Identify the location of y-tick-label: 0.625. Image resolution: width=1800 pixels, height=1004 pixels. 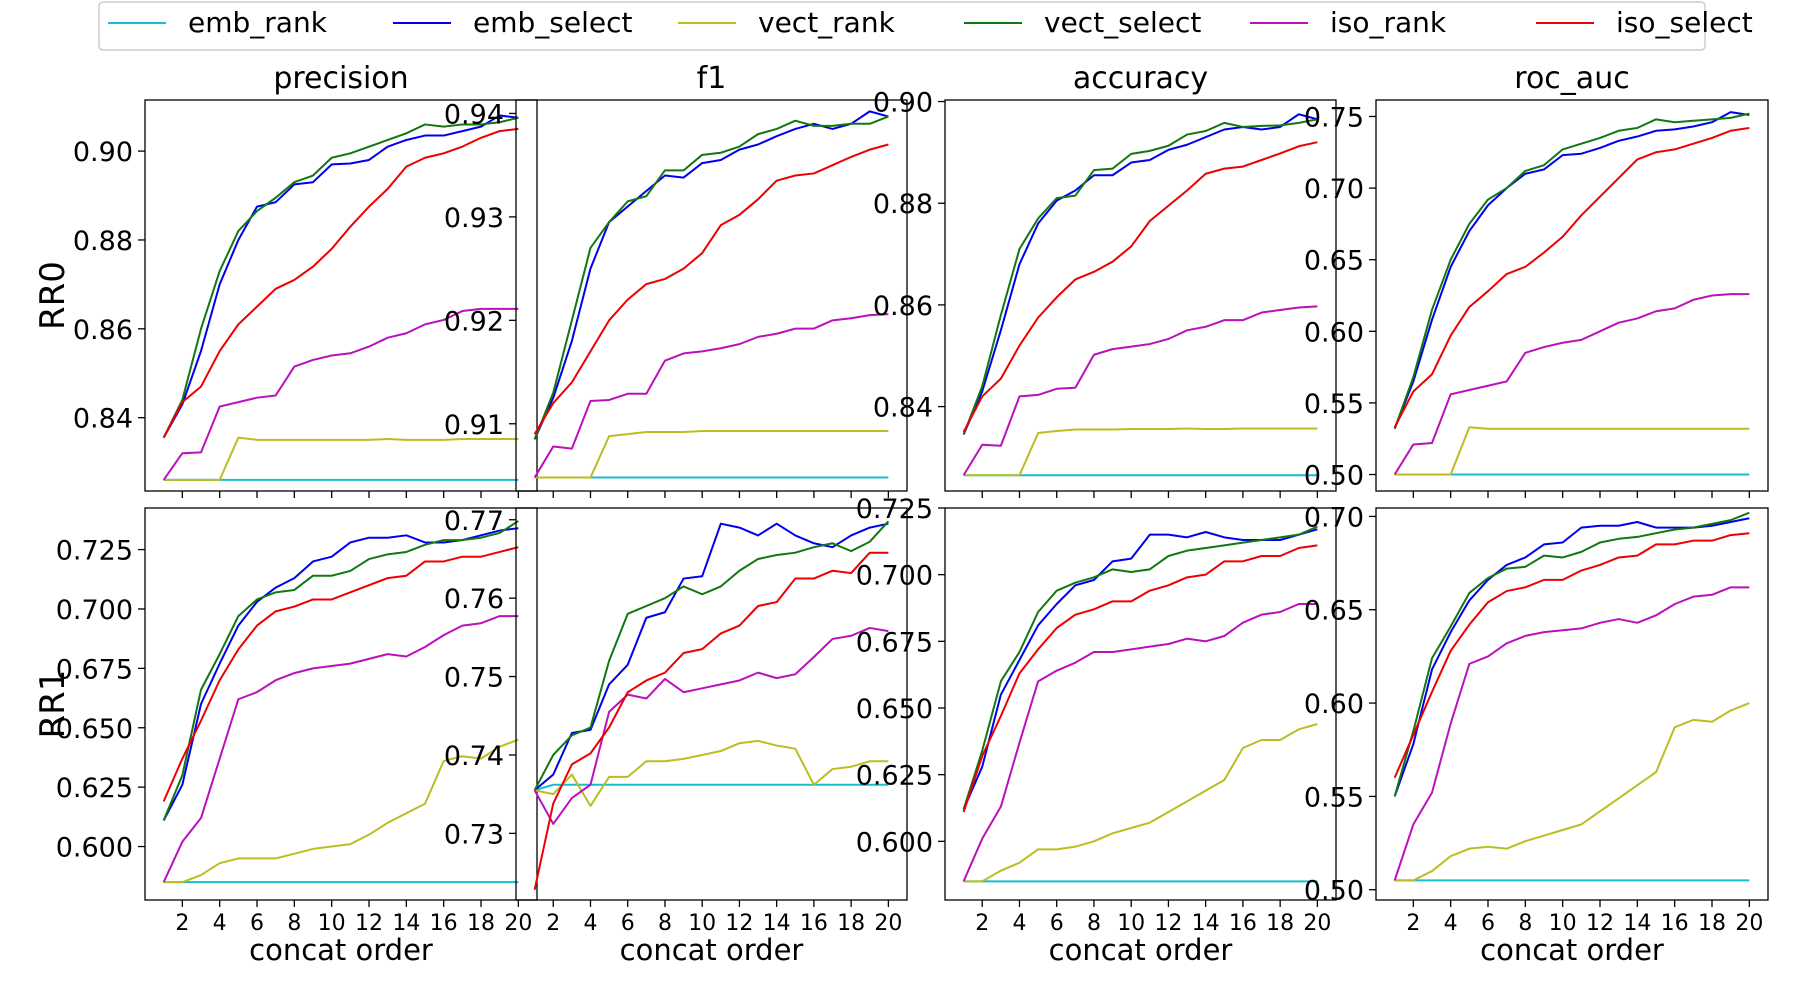
(894, 776).